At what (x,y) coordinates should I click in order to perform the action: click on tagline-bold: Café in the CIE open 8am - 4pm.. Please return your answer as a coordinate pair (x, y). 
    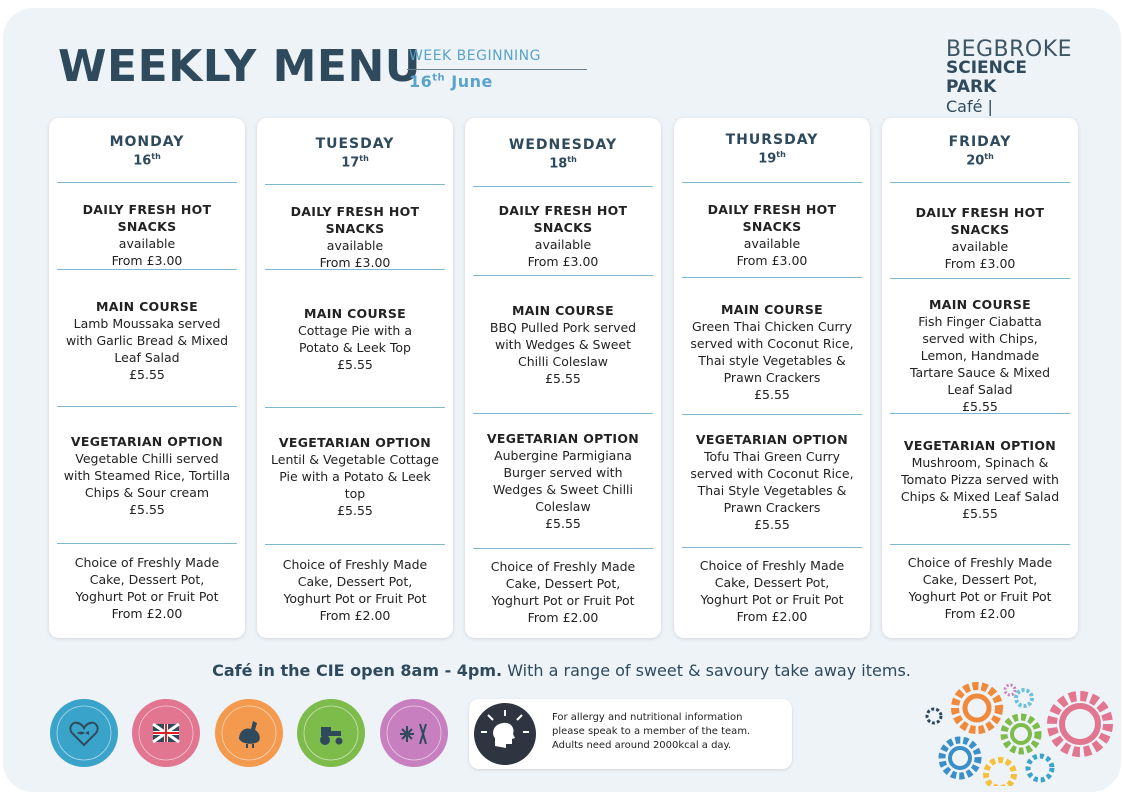
    Looking at the image, I should click on (357, 670).